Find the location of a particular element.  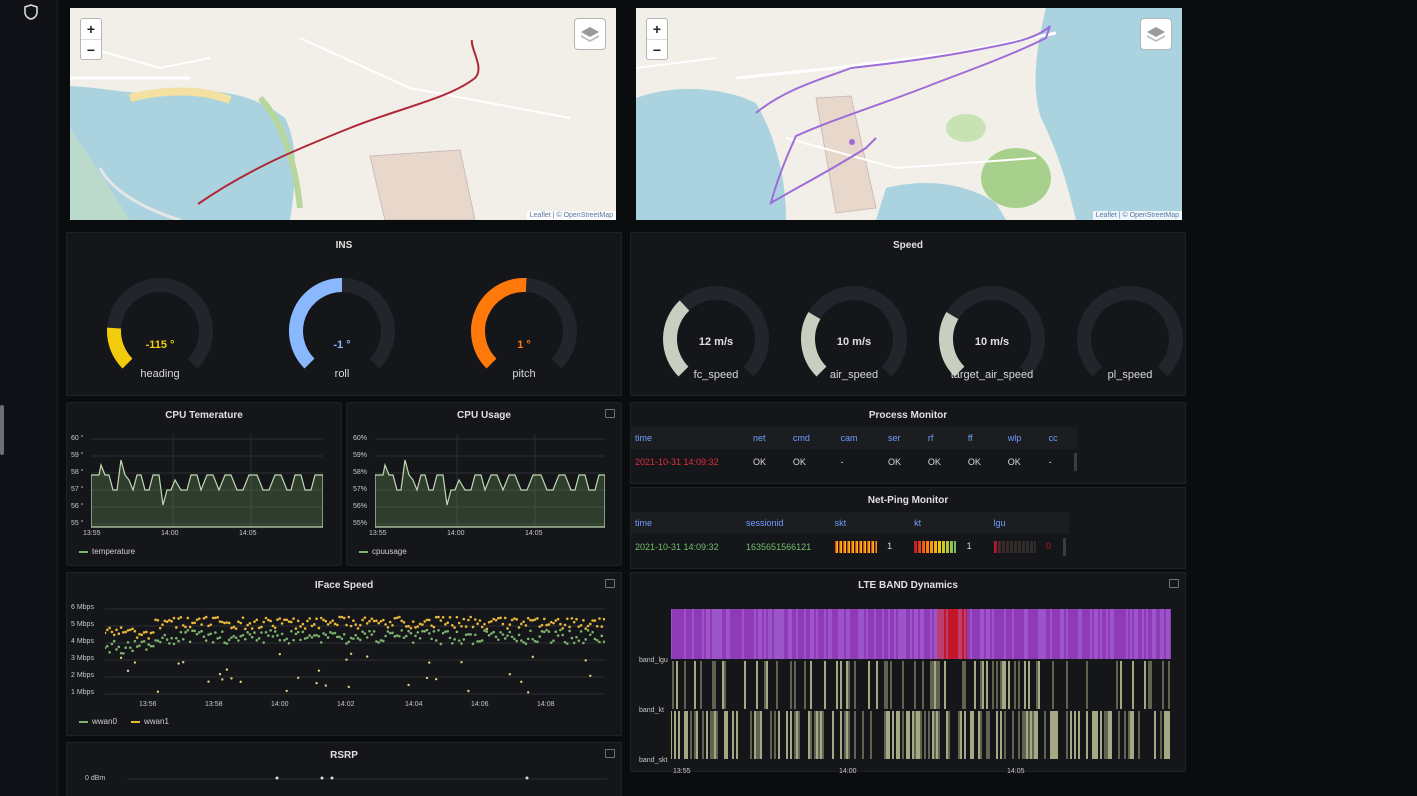

cell-lgu: 0 is located at coordinates (1029, 547).